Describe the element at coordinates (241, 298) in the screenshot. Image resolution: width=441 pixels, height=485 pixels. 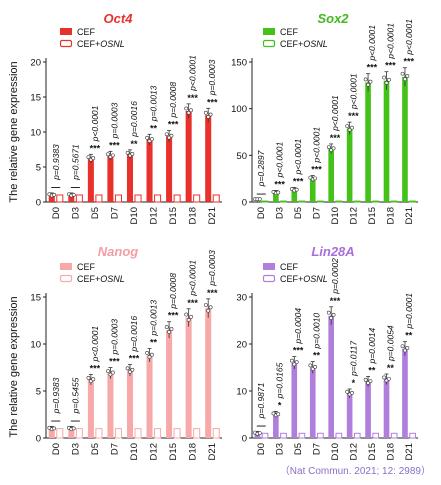
I see `y-tick-label: 30` at that location.